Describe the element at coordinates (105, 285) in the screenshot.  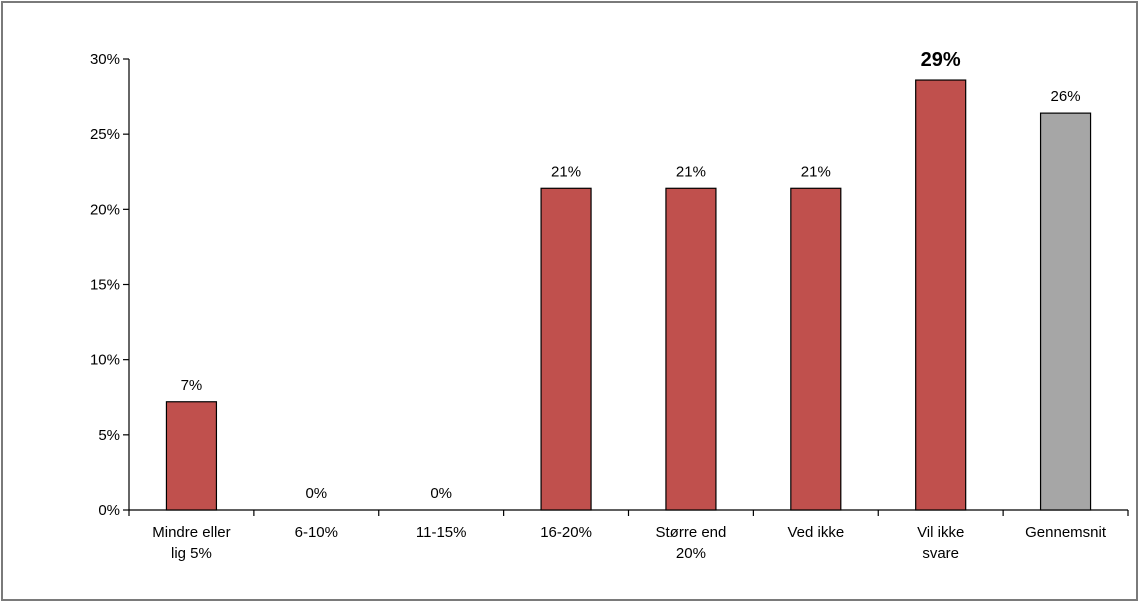
I see `y-tick-label: 15%` at that location.